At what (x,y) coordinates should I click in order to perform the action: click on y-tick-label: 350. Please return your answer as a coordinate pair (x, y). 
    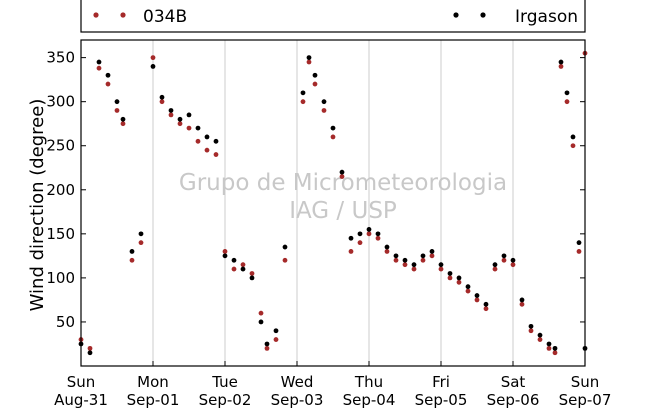
    Looking at the image, I should click on (60, 58).